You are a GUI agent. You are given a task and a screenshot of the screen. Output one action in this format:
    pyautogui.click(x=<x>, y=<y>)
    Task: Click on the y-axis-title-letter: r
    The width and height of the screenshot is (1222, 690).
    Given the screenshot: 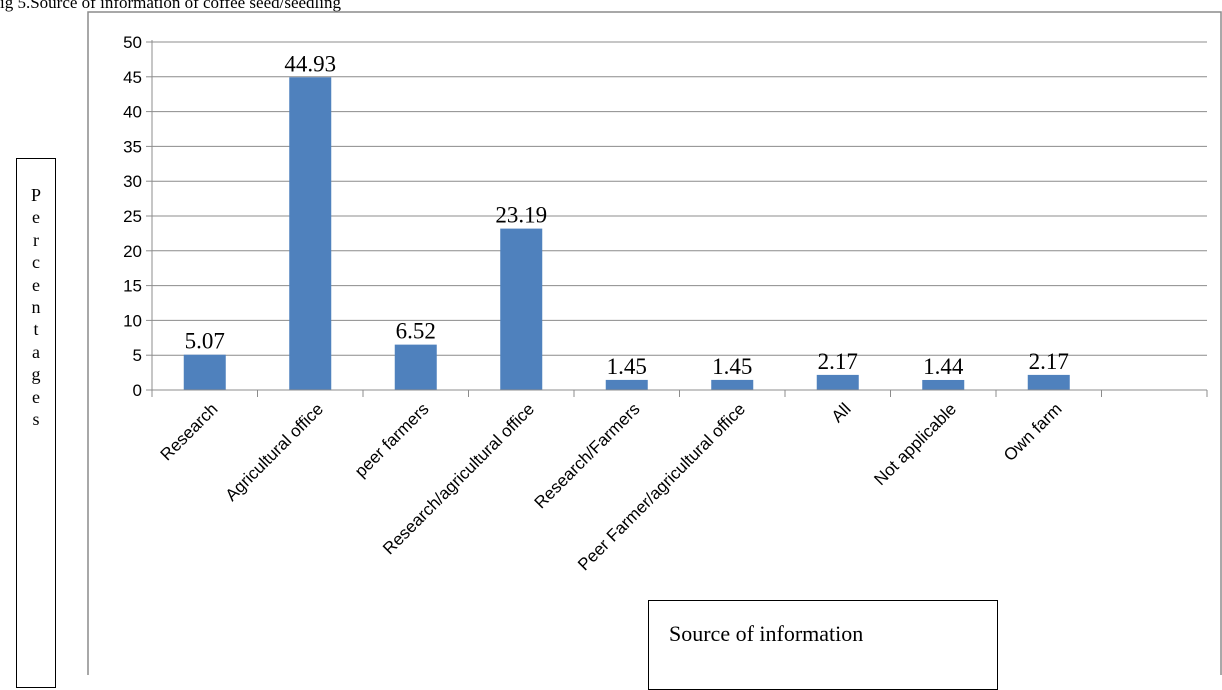 What is the action you would take?
    pyautogui.click(x=36, y=239)
    